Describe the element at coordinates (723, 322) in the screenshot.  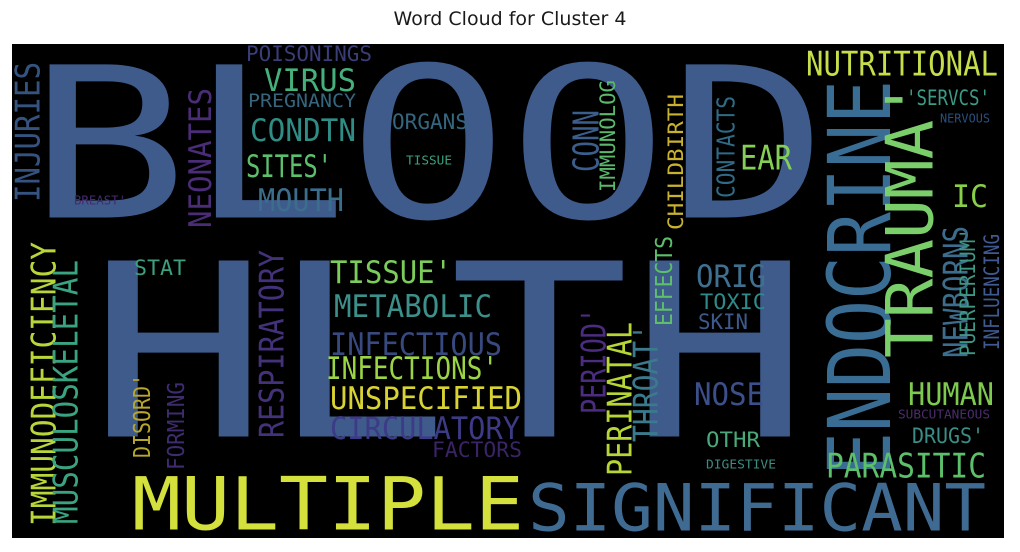
I see `word-skin: SKIN` at that location.